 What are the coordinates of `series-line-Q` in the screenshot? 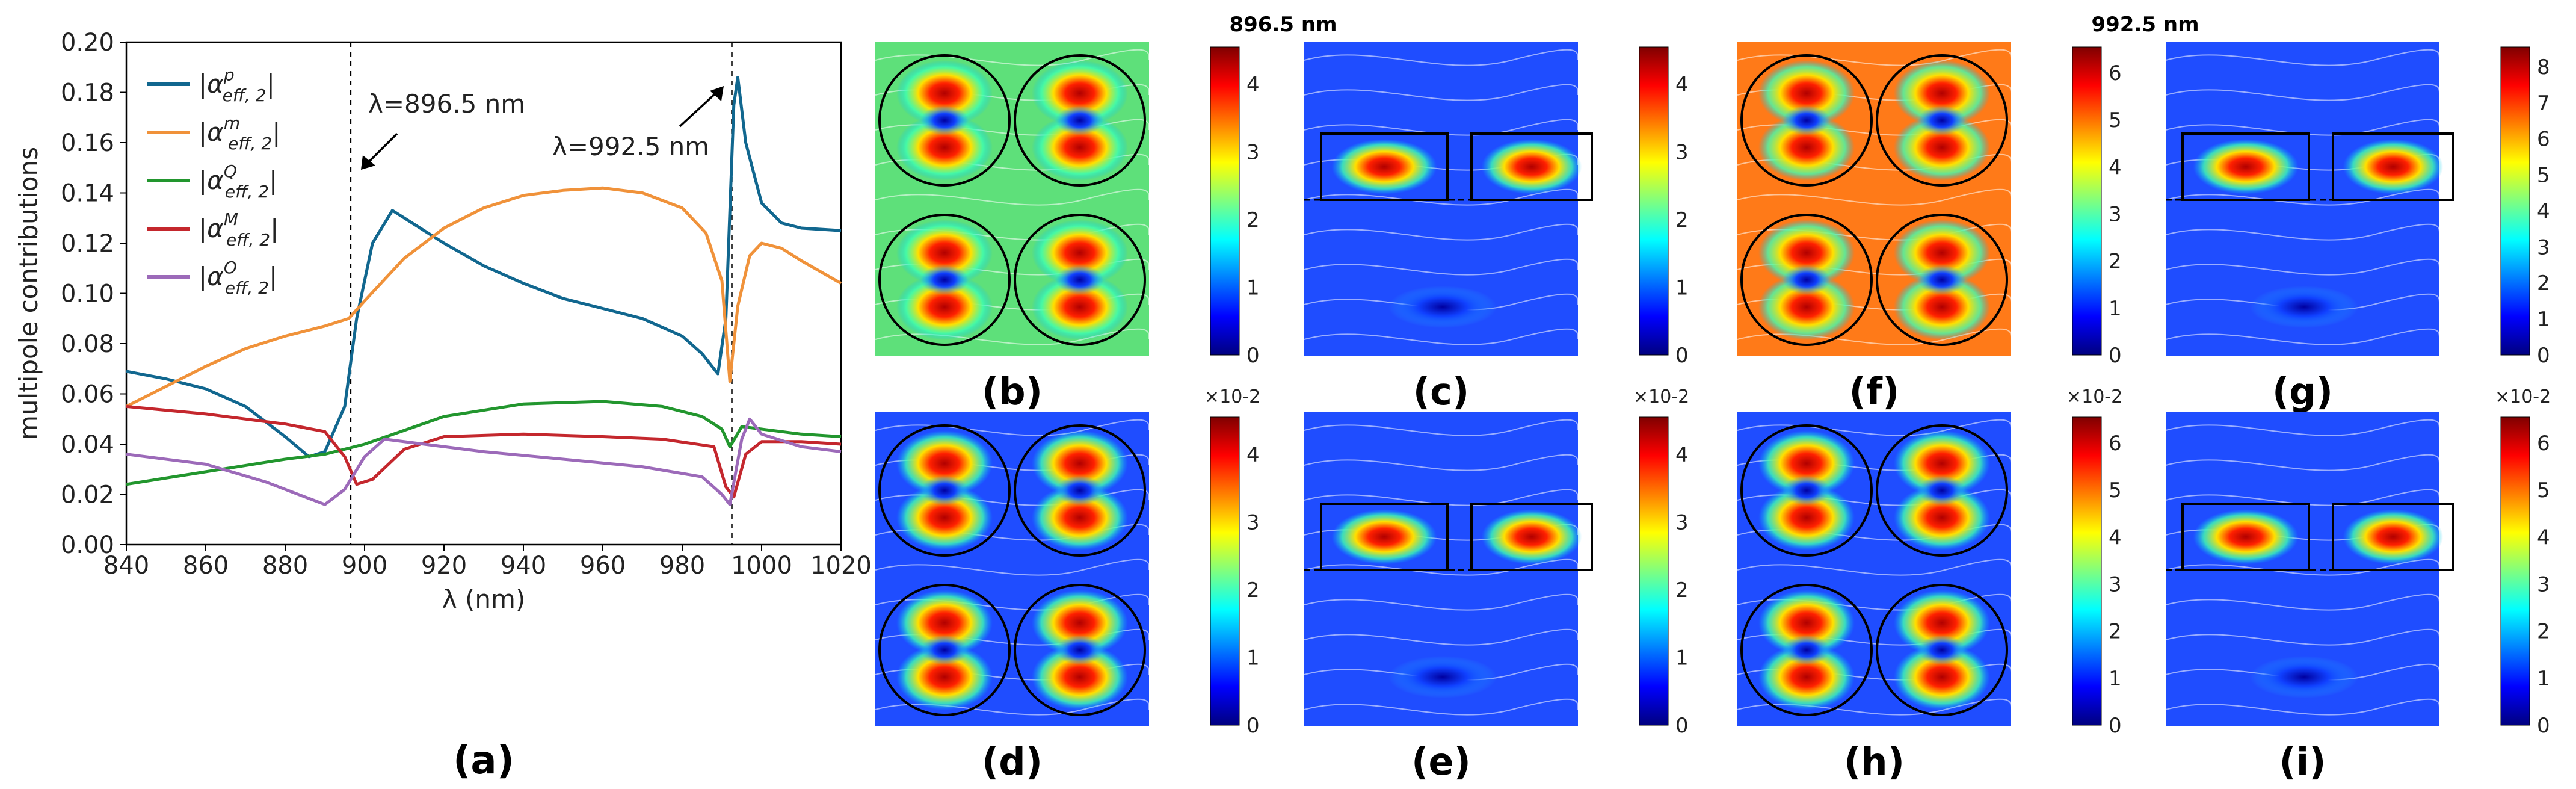 It's located at (484, 443).